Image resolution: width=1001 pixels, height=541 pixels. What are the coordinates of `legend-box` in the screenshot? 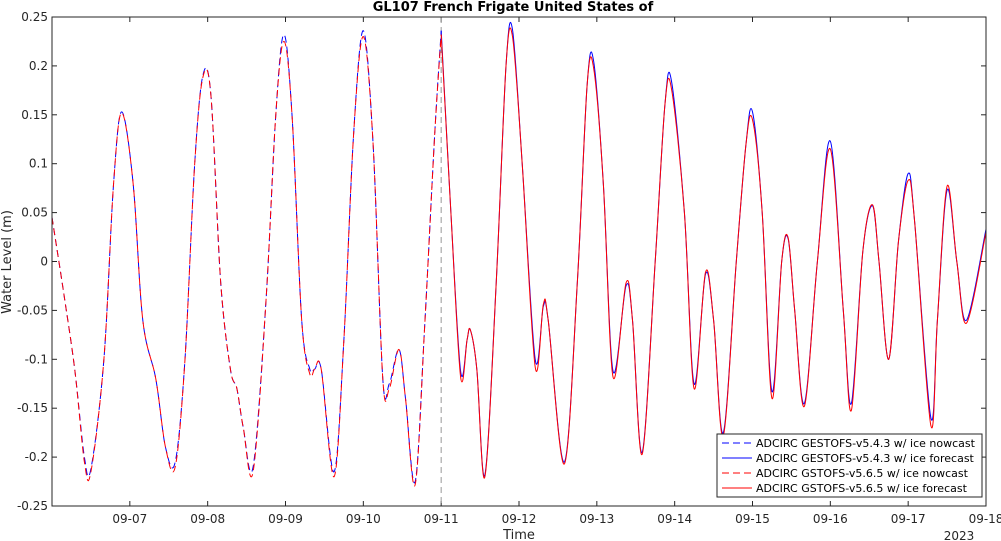 It's located at (849, 465).